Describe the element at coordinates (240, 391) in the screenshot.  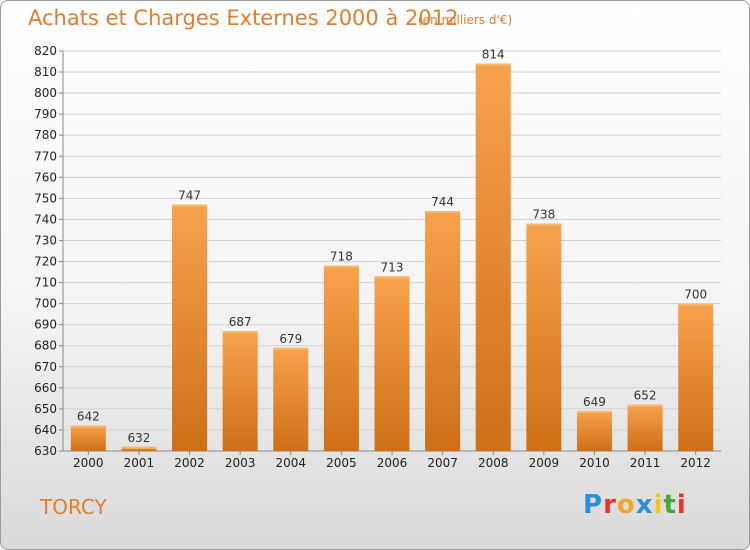
I see `bar-2003` at that location.